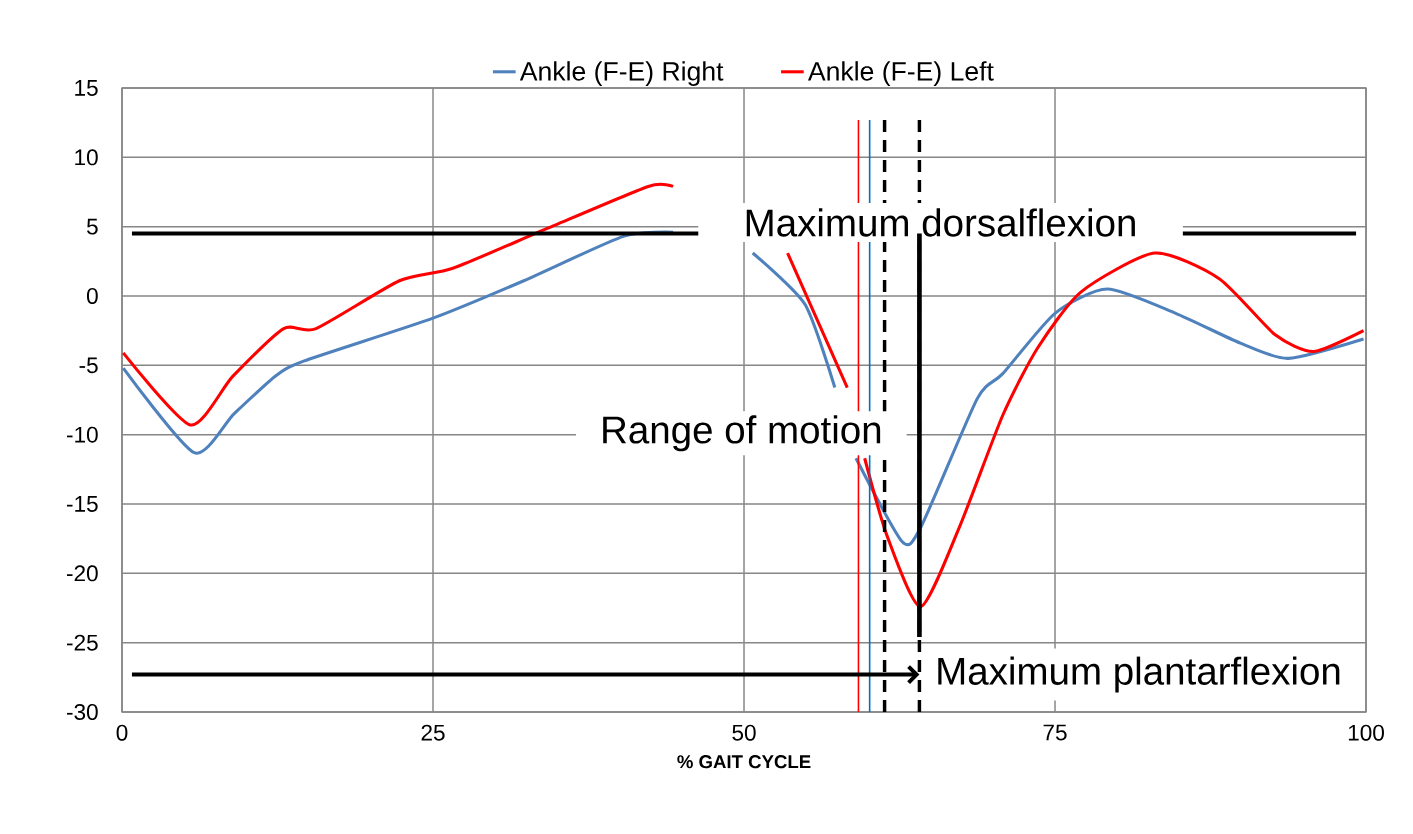  Describe the element at coordinates (86, 88) in the screenshot. I see `y-tick-label: 15` at that location.